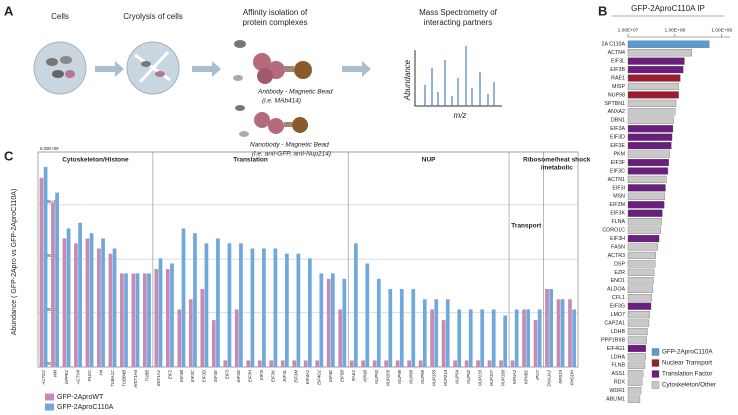 This screenshot has width=738, height=415. I want to click on x-tick-label: PLEC, so click(89, 375).